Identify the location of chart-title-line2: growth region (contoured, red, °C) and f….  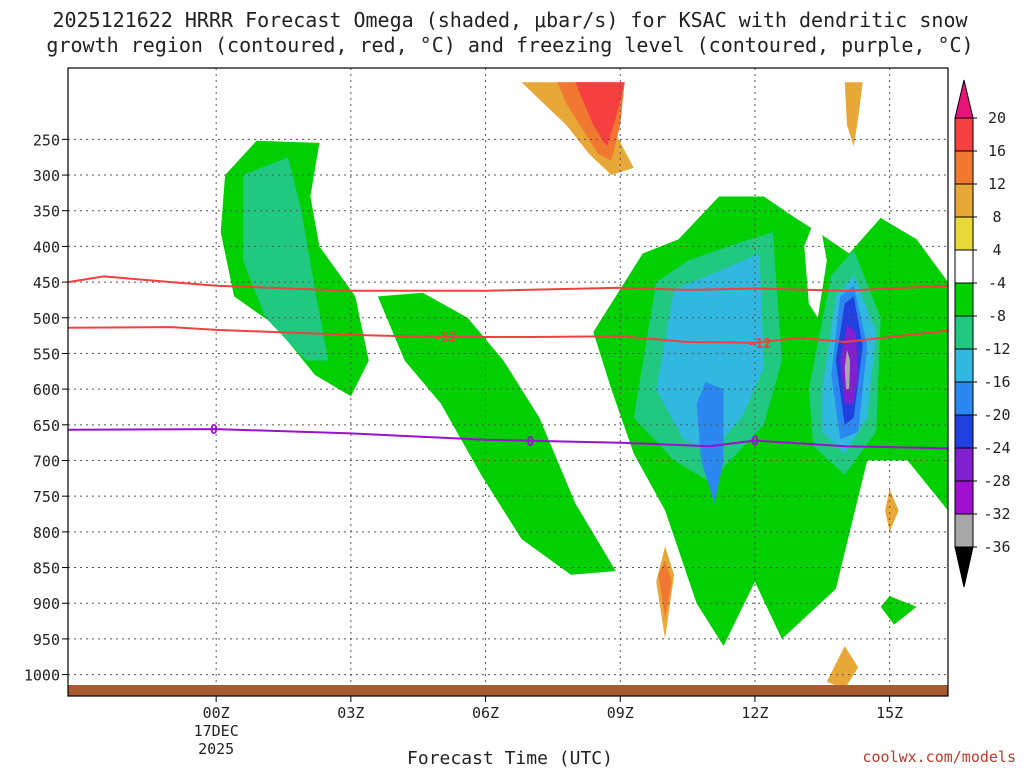
(509, 45).